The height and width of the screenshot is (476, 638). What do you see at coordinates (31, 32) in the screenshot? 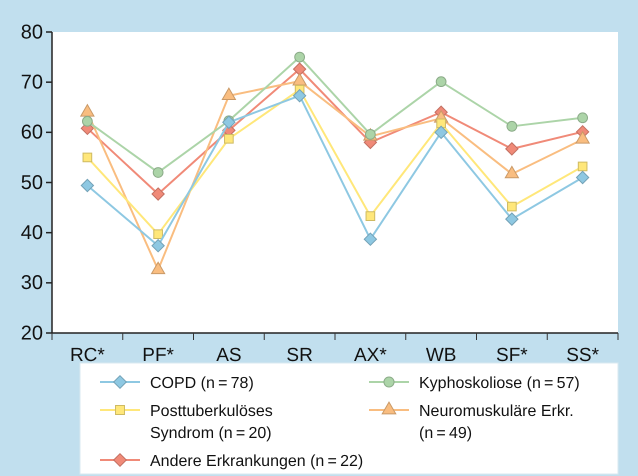
I see `y-tick-label: 80` at bounding box center [31, 32].